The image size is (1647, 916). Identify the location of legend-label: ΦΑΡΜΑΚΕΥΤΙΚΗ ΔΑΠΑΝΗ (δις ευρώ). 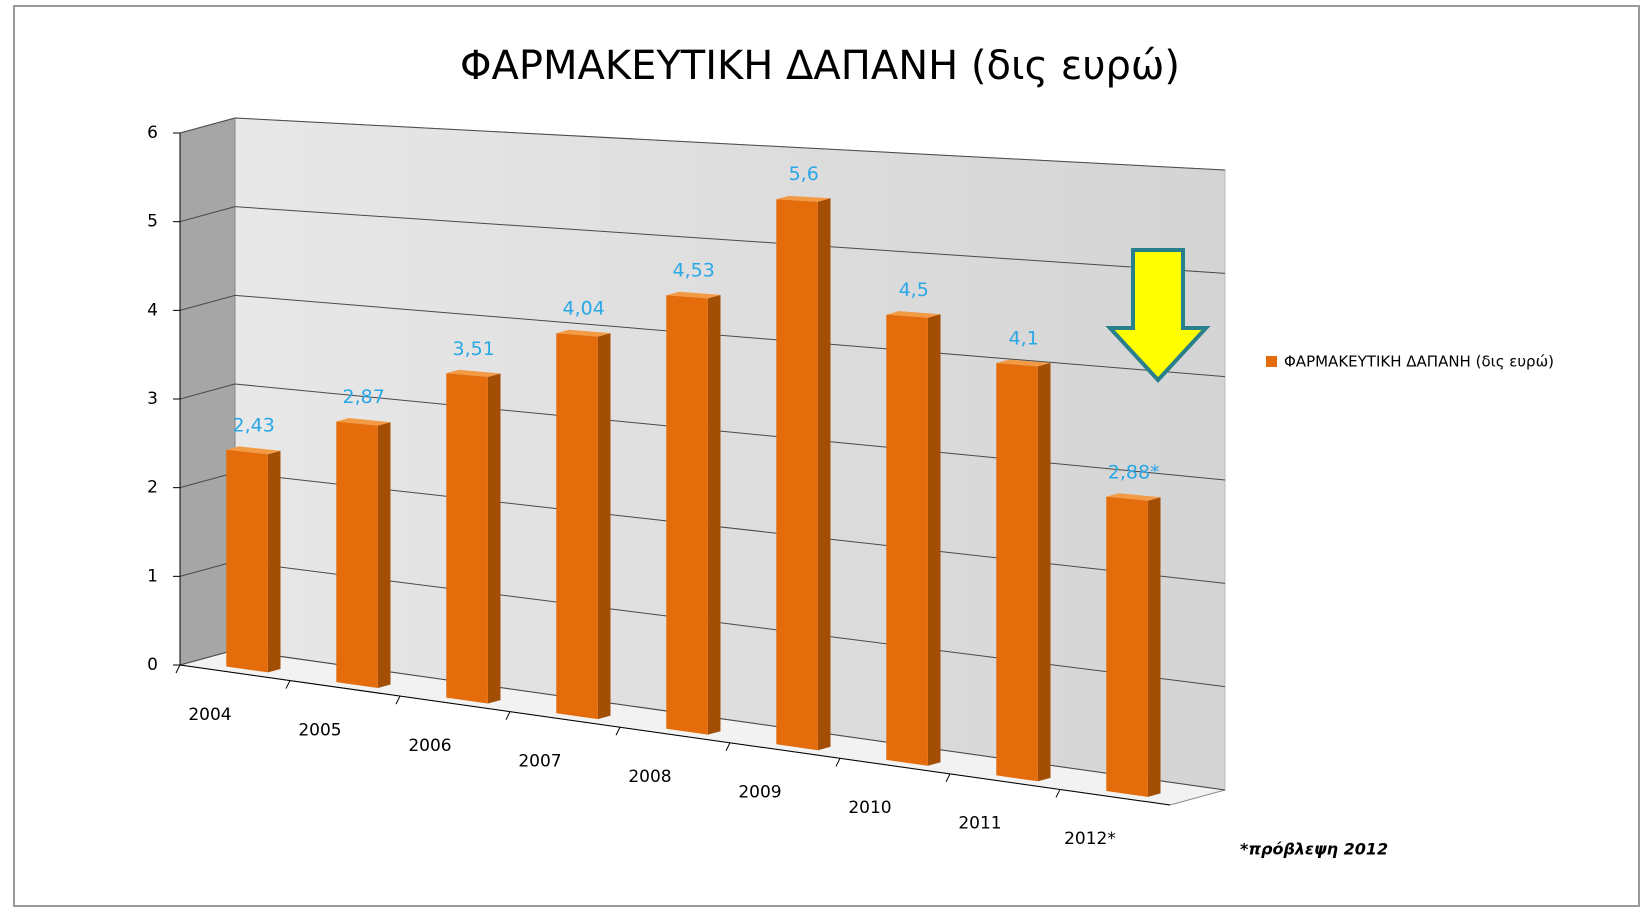
(1419, 362).